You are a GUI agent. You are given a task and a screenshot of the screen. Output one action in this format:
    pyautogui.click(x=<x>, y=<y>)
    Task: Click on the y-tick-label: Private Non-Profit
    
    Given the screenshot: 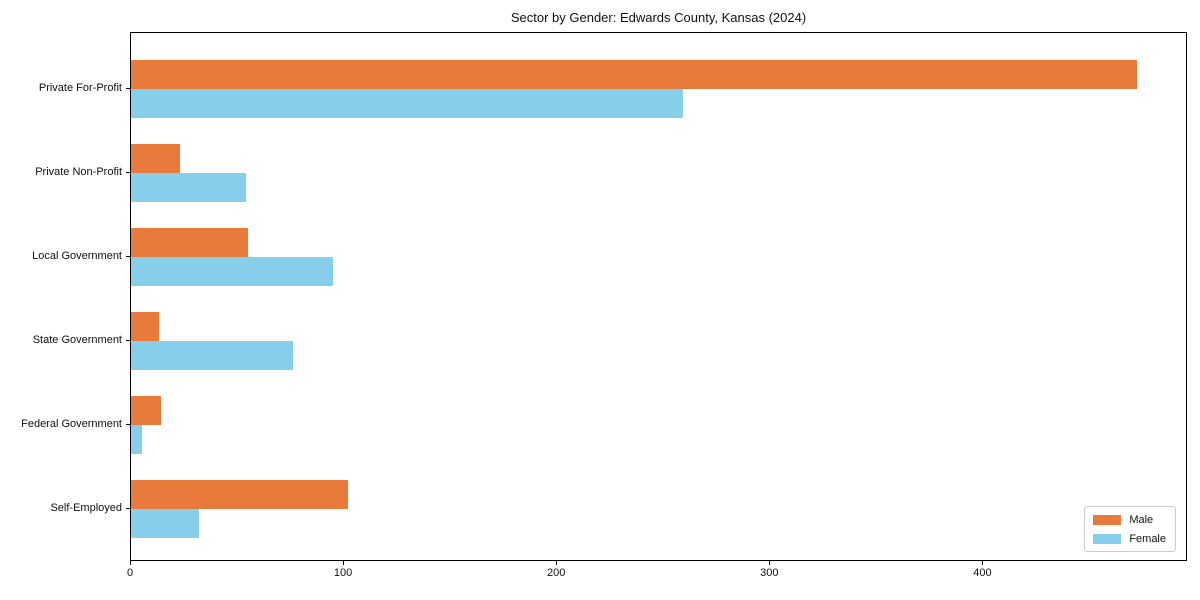 What is the action you would take?
    pyautogui.click(x=78, y=172)
    